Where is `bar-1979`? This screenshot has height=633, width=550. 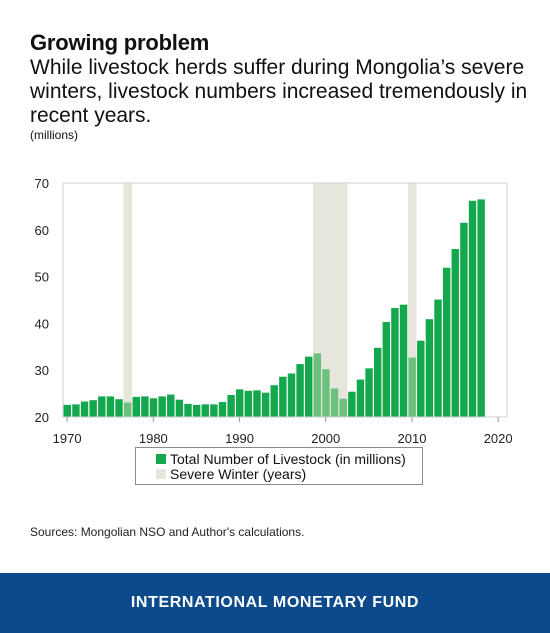
bar-1979 is located at coordinates (145, 406).